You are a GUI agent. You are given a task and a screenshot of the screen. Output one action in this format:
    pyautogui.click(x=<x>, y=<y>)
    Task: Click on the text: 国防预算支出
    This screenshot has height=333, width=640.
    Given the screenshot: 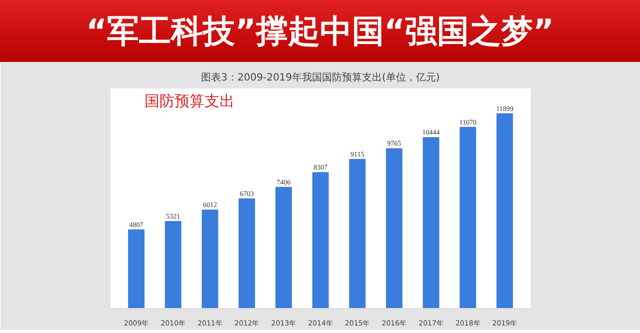 What is the action you would take?
    pyautogui.click(x=189, y=101)
    